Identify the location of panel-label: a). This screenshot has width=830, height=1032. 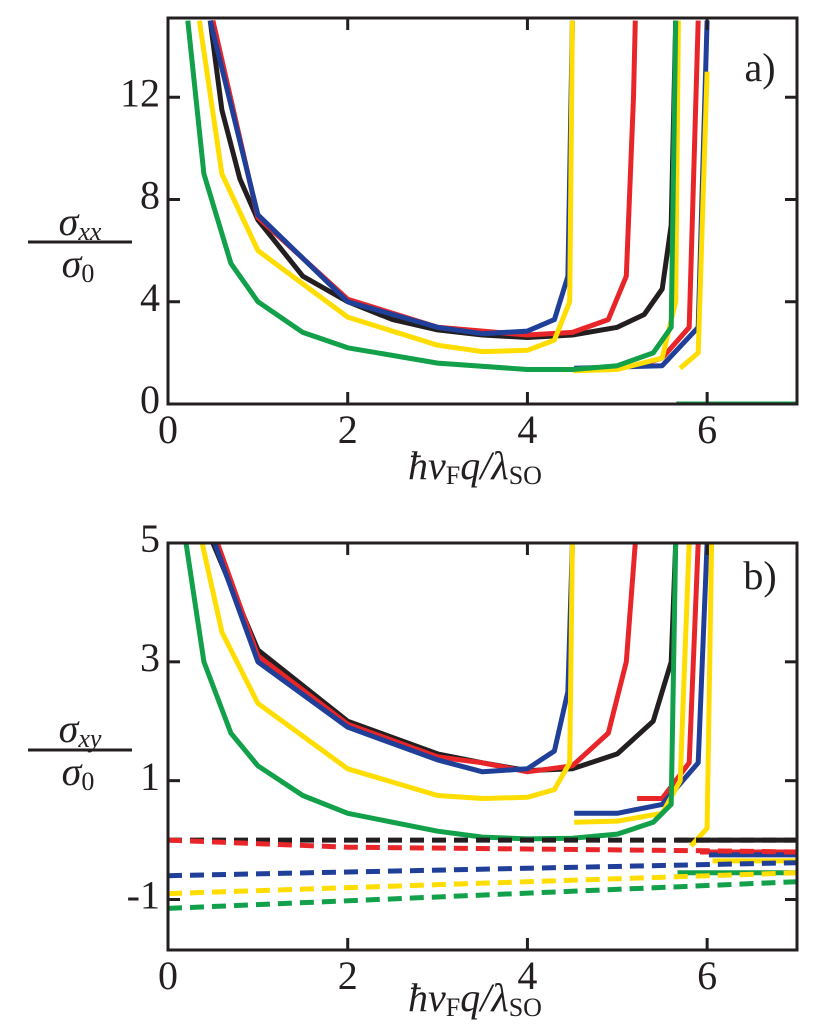
(759, 67).